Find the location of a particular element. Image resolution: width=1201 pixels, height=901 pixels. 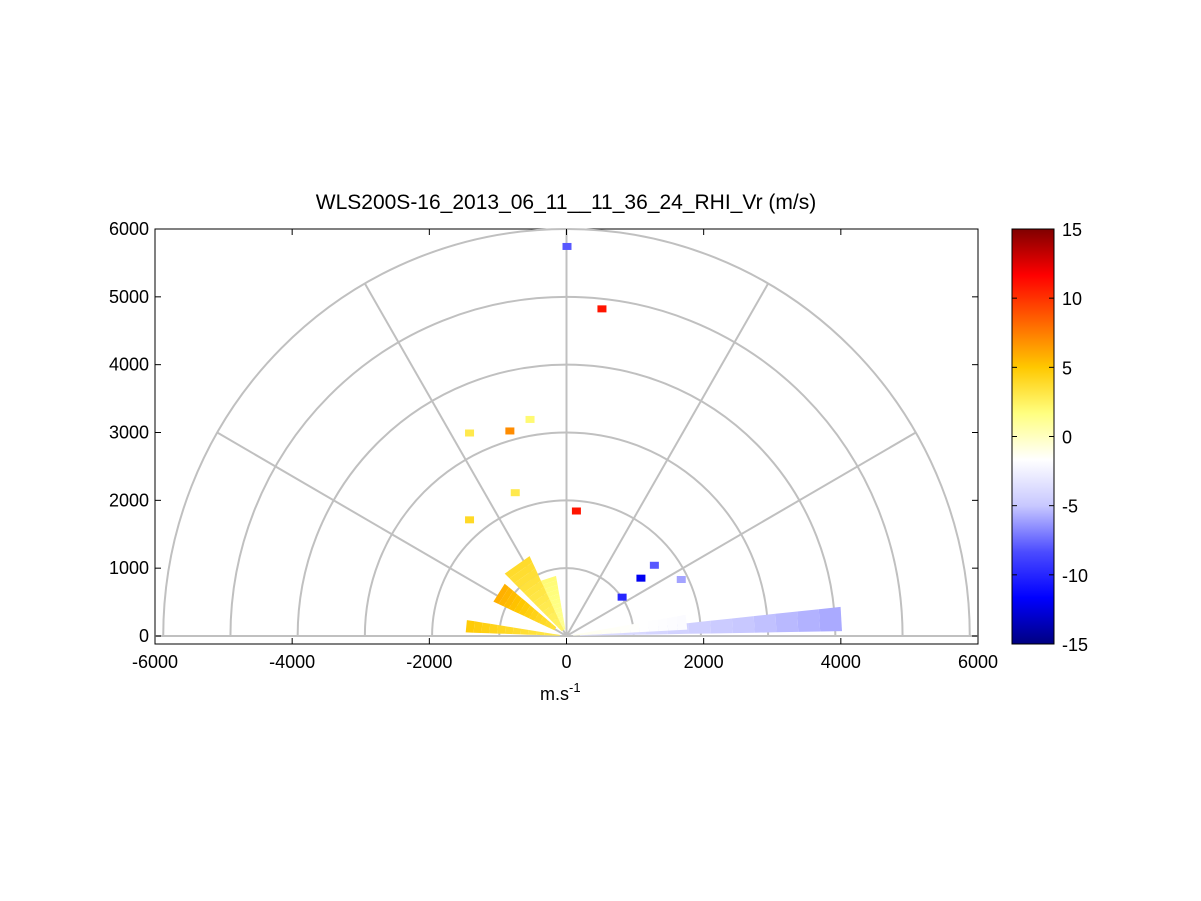

x-axis-label-exponent: -1 is located at coordinates (575, 687).